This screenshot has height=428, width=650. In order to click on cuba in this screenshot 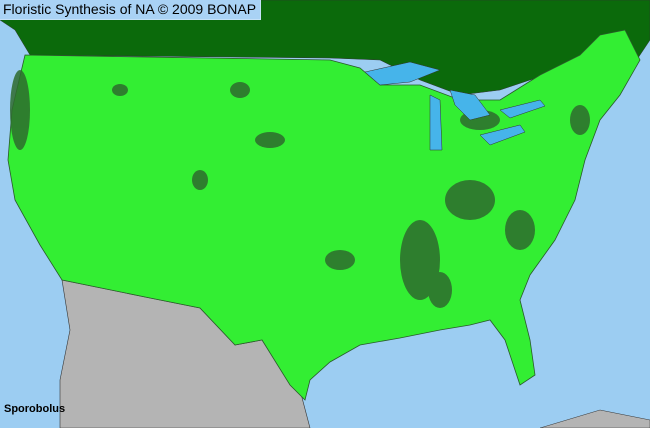, I will do `click(594, 418)`.